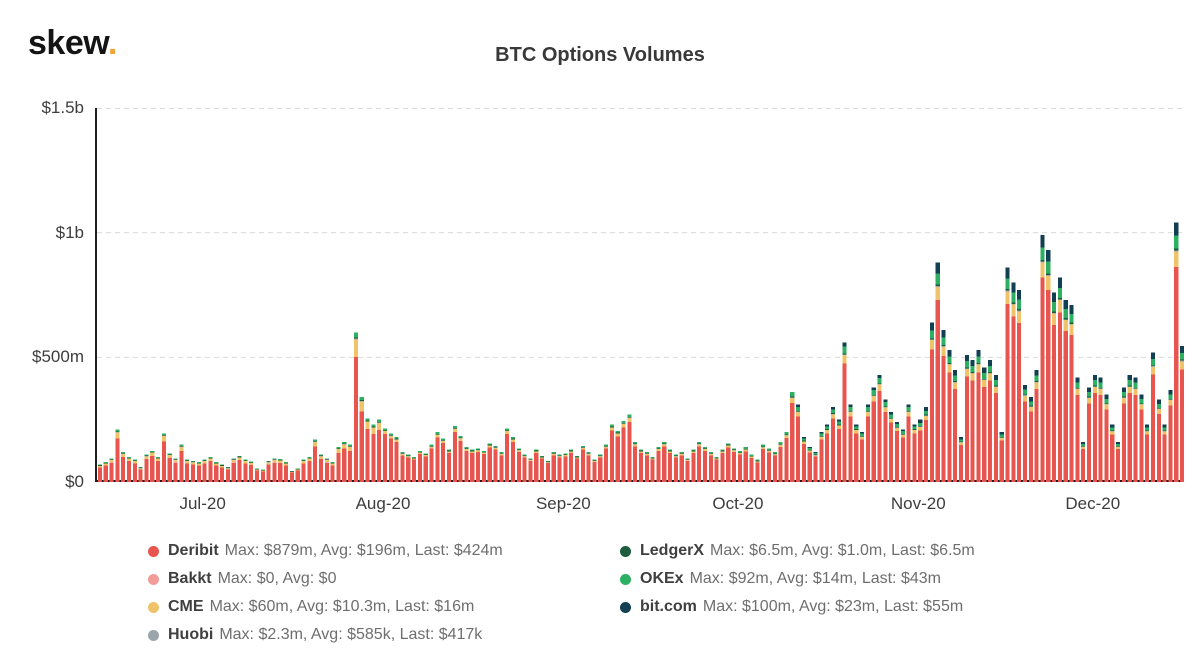 This screenshot has height=670, width=1200. I want to click on legend-item-bakkt: Bakkt Max: $0, Avg: $0, so click(384, 579).